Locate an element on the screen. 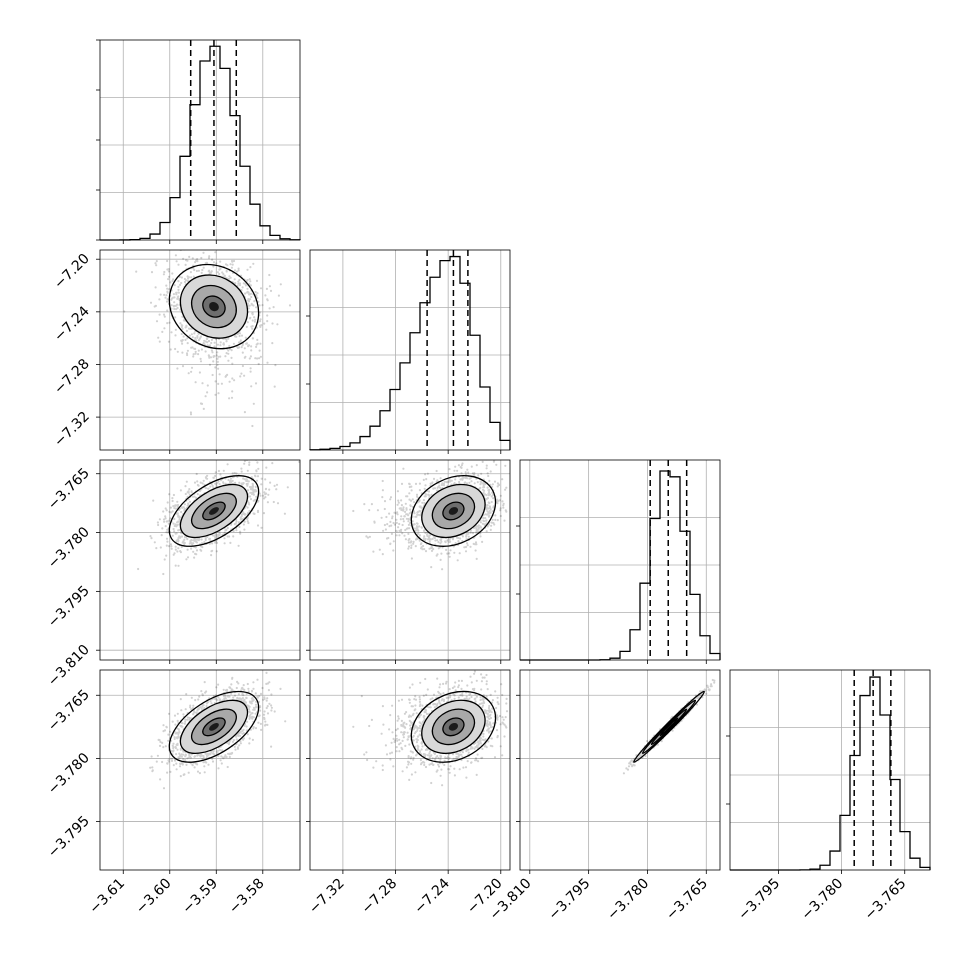  x-tick-label: −3.60 is located at coordinates (154, 897).